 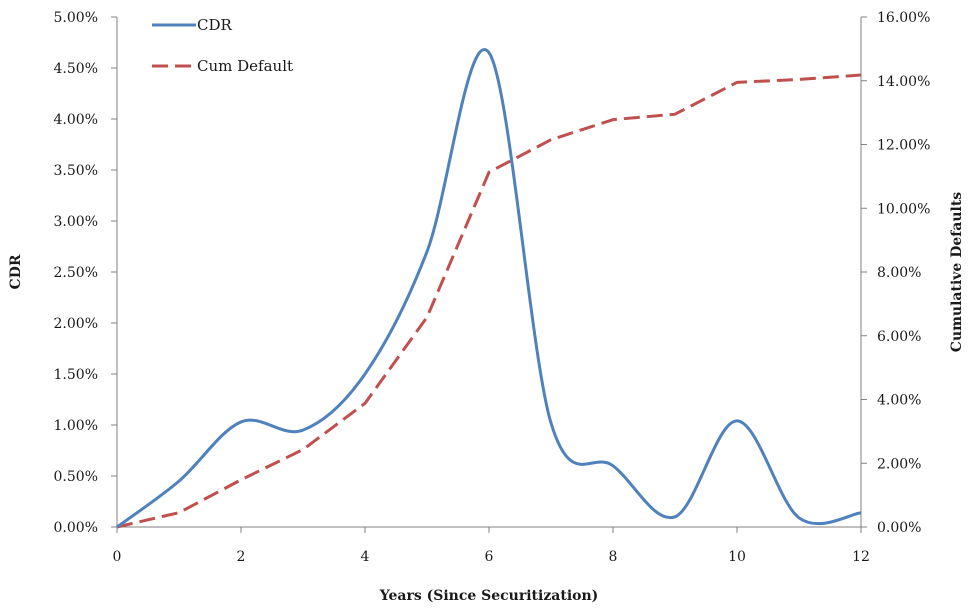 What do you see at coordinates (899, 337) in the screenshot?
I see `right-y-tick-label: 6.00%` at bounding box center [899, 337].